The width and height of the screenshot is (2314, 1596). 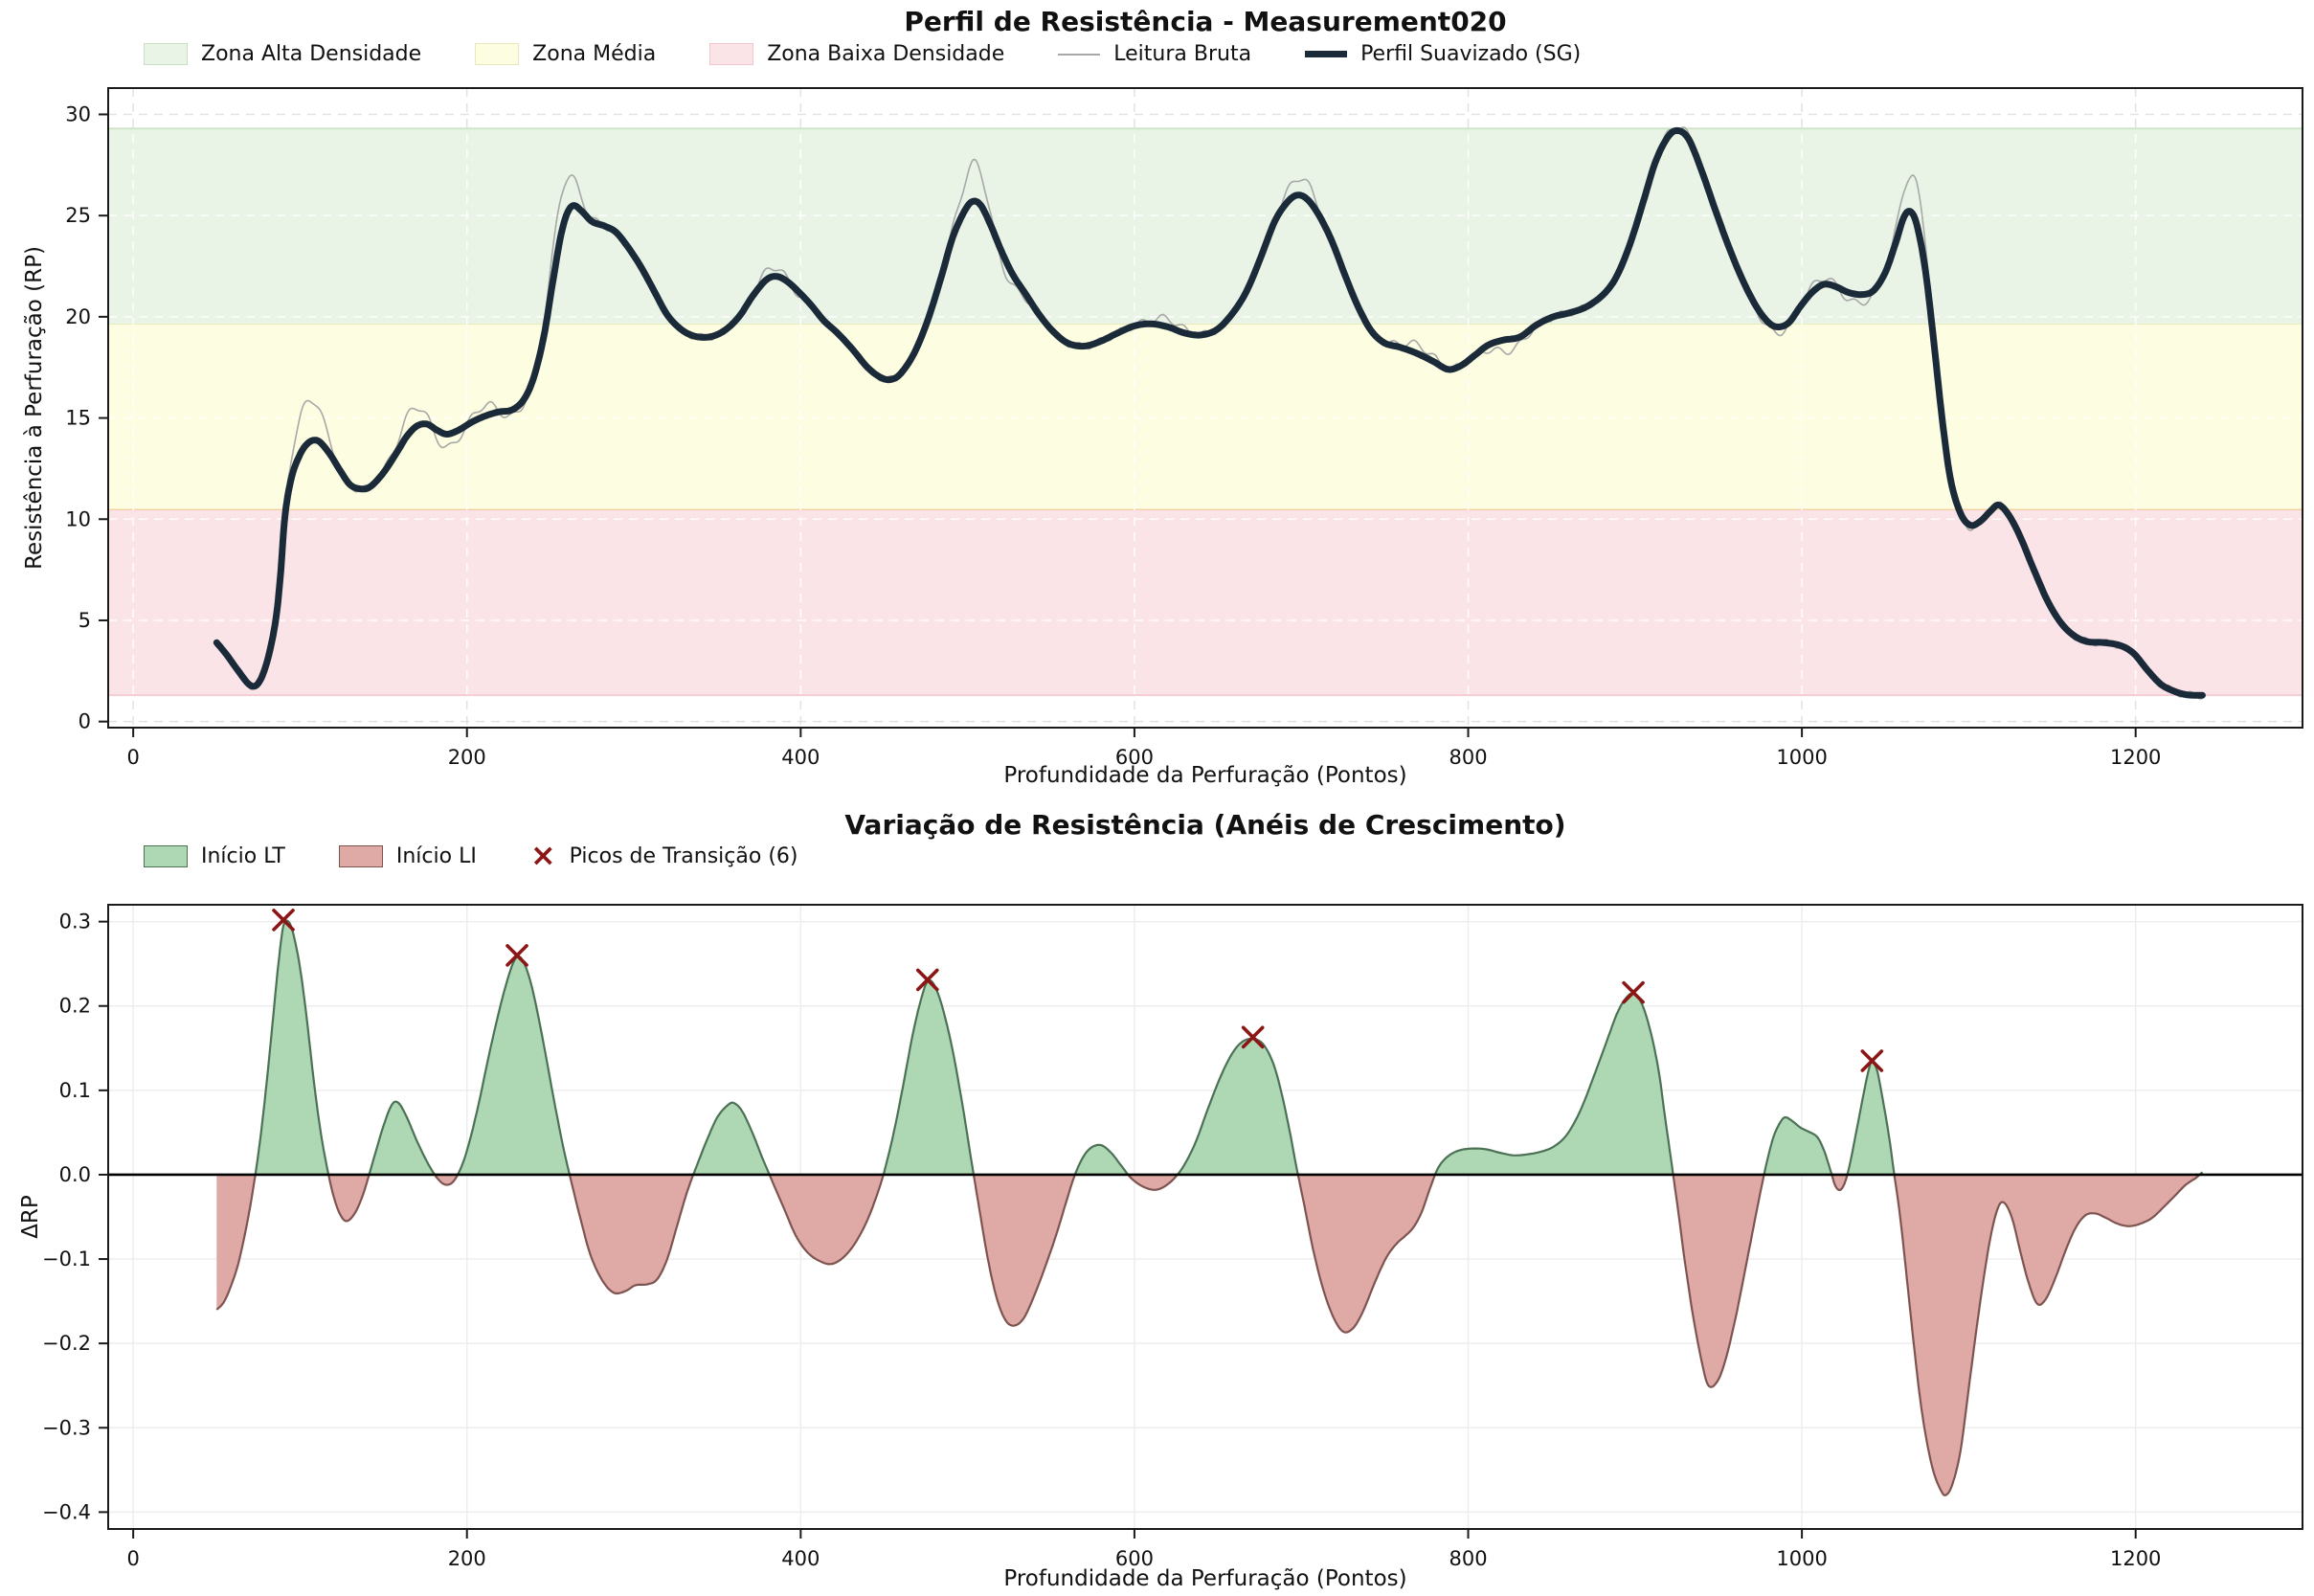 I want to click on legend-item-in-cio-lt: Início LT, so click(x=215, y=856).